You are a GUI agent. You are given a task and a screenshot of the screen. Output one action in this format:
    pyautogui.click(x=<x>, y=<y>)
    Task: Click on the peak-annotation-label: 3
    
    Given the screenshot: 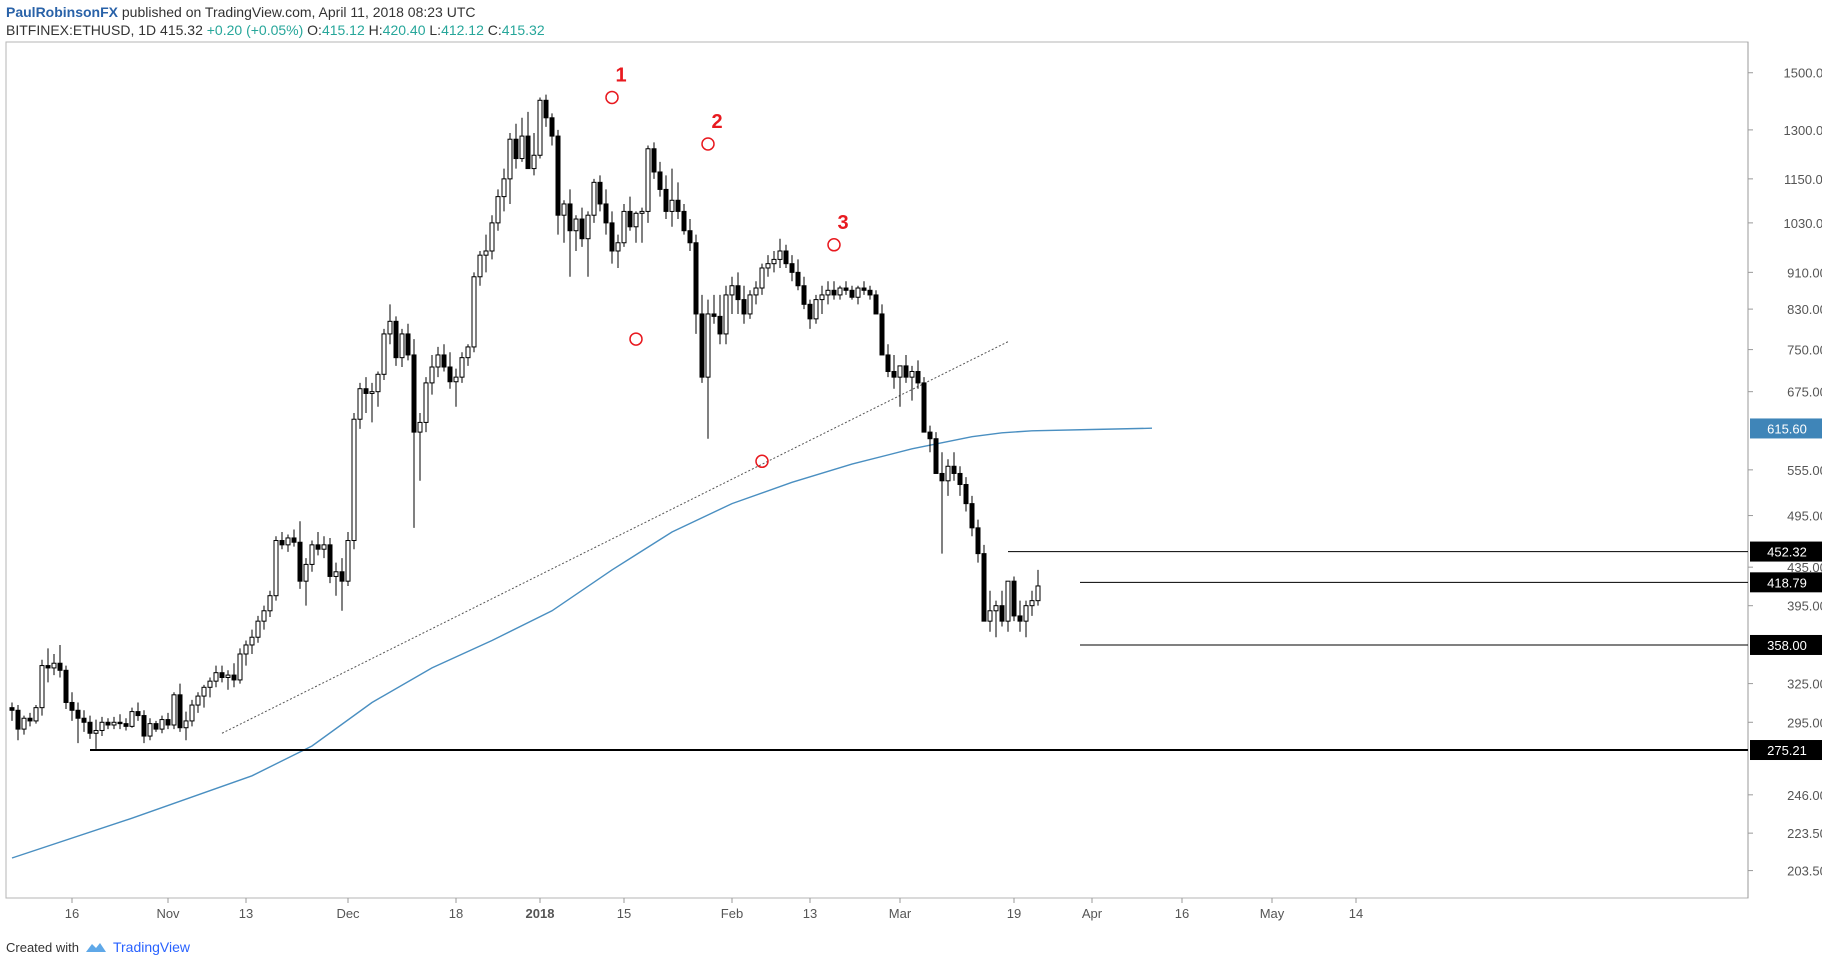 What is the action you would take?
    pyautogui.click(x=842, y=223)
    